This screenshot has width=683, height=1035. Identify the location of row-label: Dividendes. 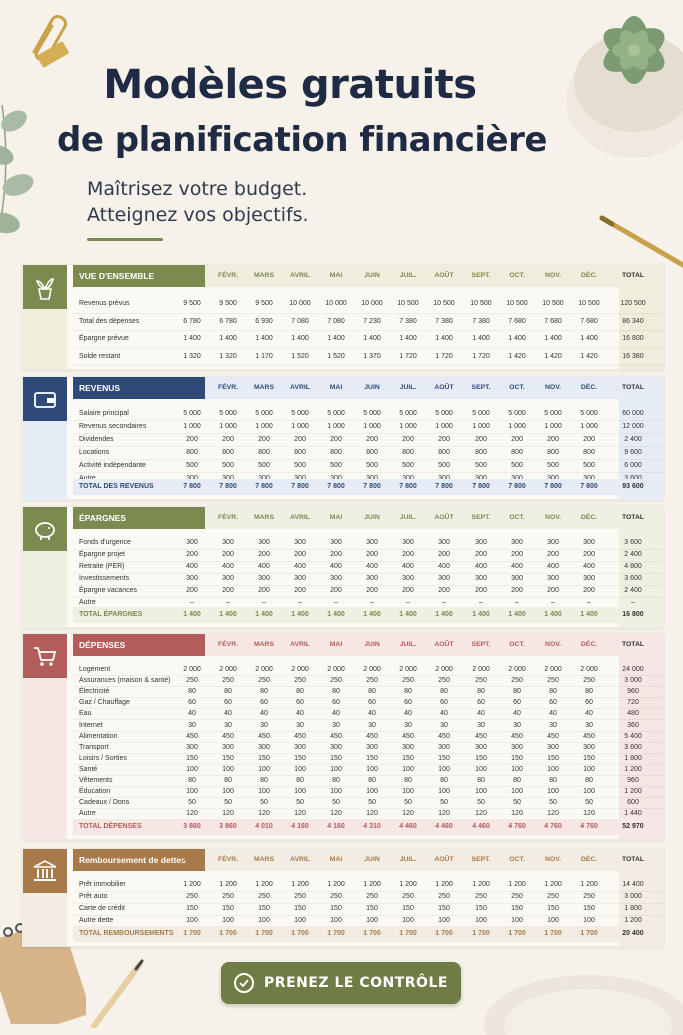
(96, 439).